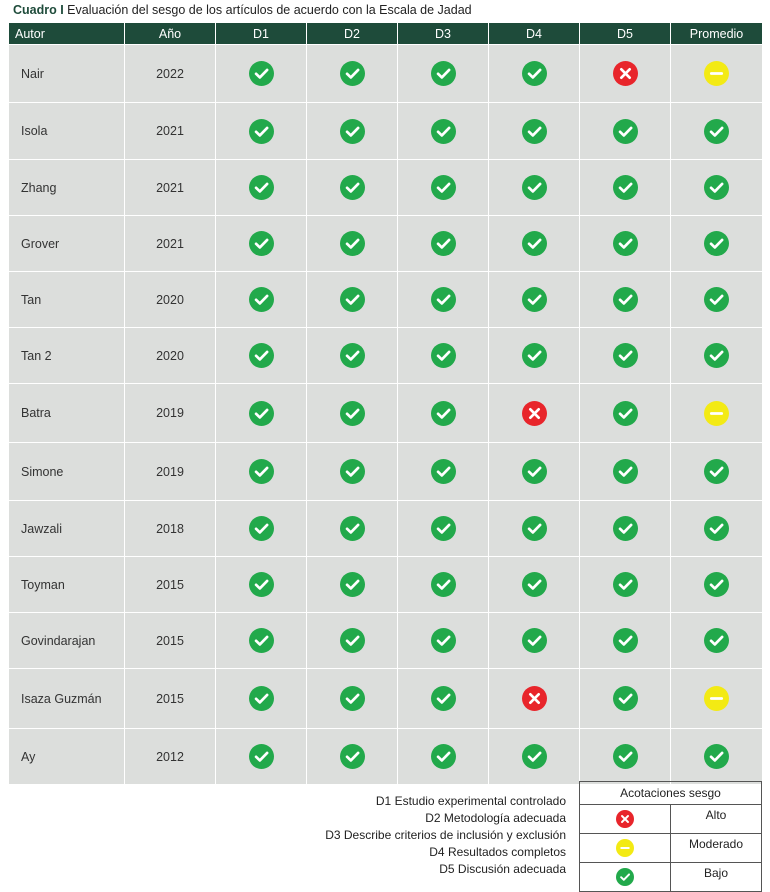  What do you see at coordinates (66, 33) in the screenshot?
I see `header-autor: Autor` at bounding box center [66, 33].